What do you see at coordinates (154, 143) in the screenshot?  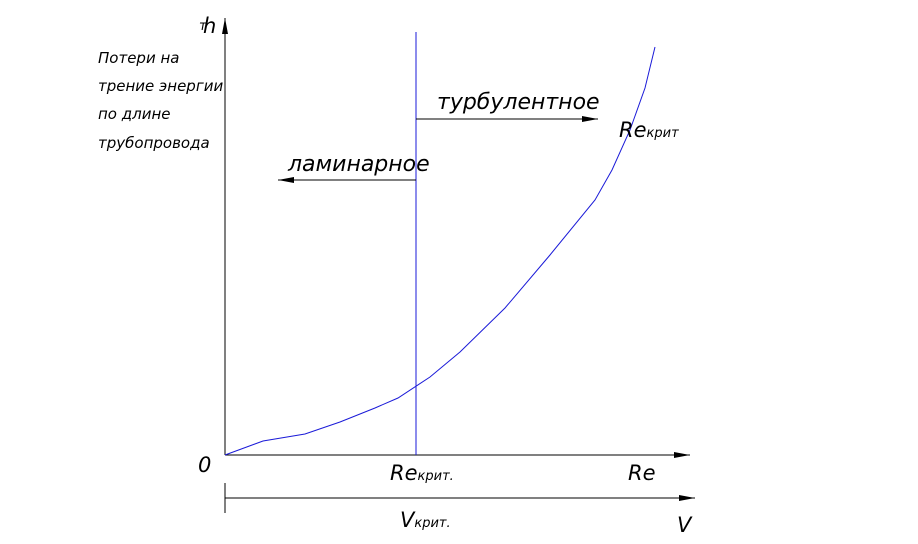 I see `annotation-line: трубопровода` at bounding box center [154, 143].